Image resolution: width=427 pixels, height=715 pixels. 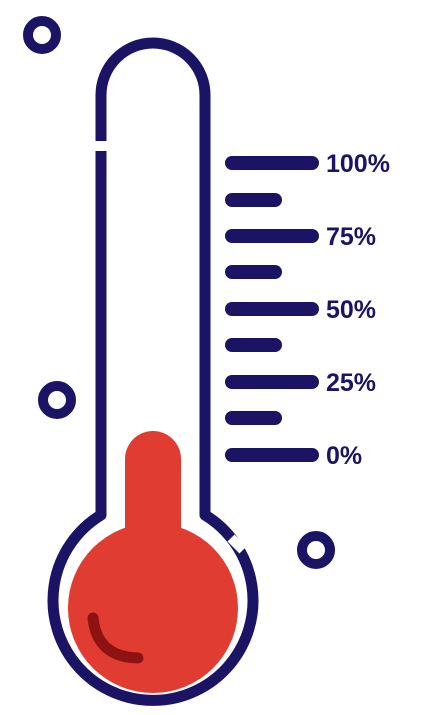 What do you see at coordinates (115, 638) in the screenshot?
I see `bulb-highlight` at bounding box center [115, 638].